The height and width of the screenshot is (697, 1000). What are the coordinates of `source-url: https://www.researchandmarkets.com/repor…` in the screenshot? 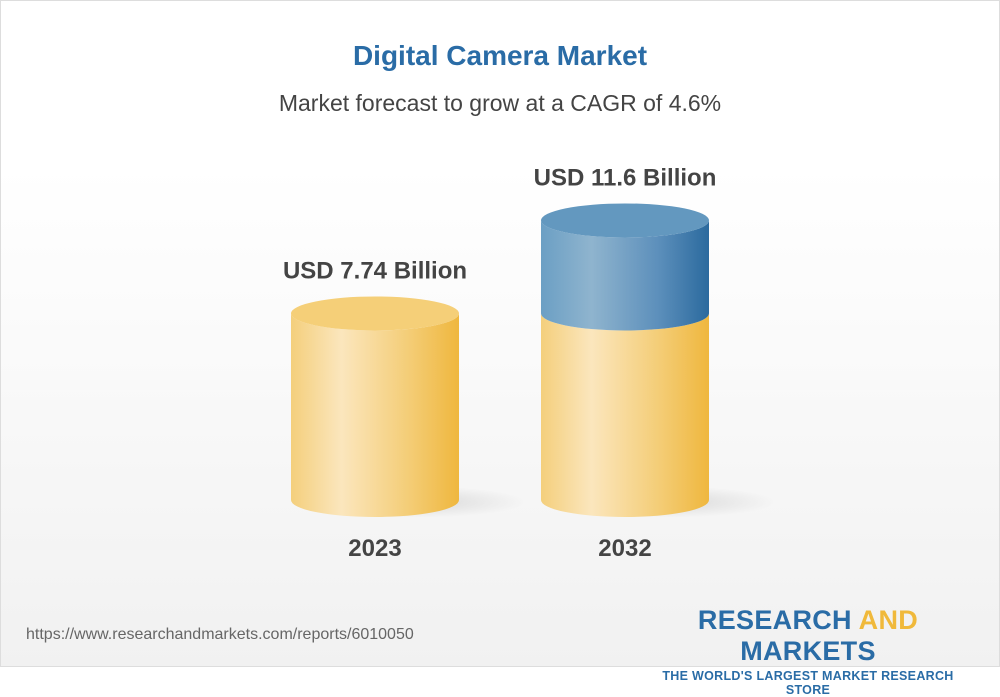 It's located at (220, 634).